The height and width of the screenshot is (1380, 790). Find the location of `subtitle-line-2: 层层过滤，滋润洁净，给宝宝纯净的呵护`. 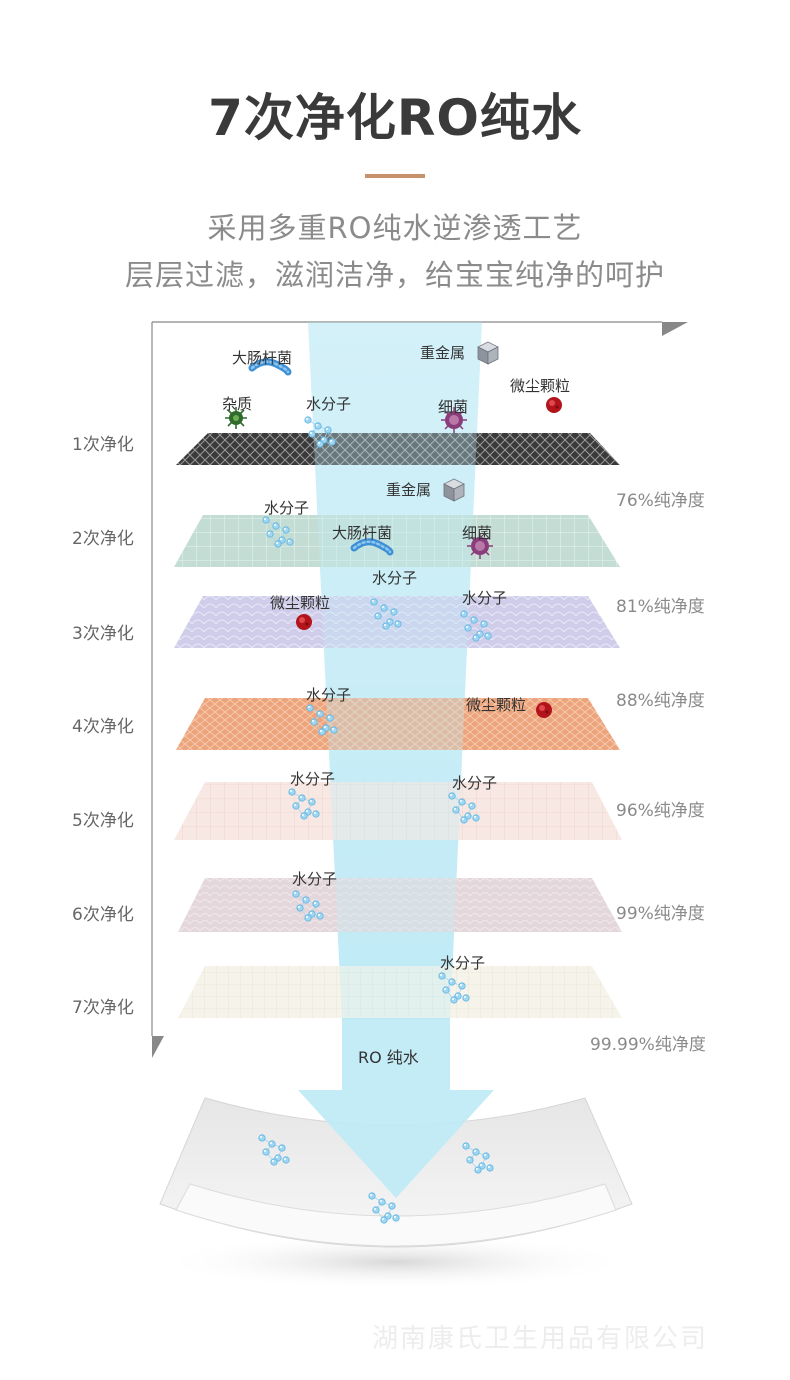

subtitle-line-2: 层层过滤，滋润洁净，给宝宝纯净的呵护 is located at coordinates (394, 275).